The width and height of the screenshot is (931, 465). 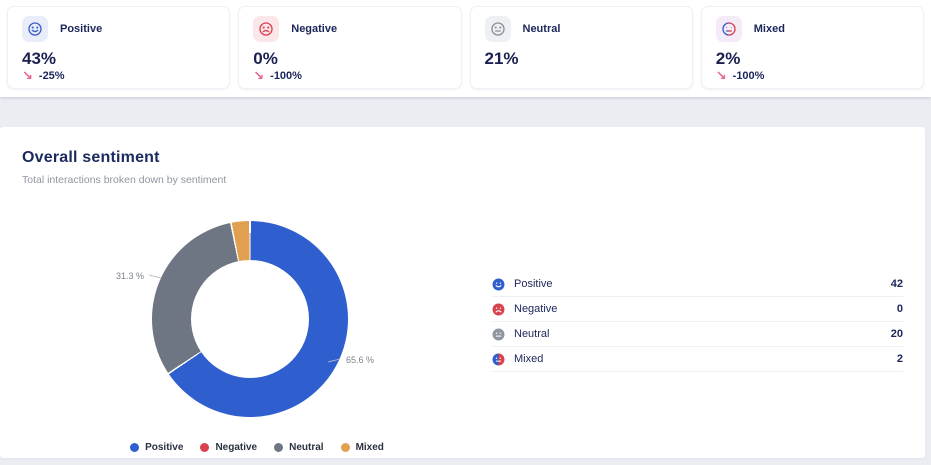 I want to click on chart-legend: Positive Negative Neutral Mixed, so click(x=257, y=447).